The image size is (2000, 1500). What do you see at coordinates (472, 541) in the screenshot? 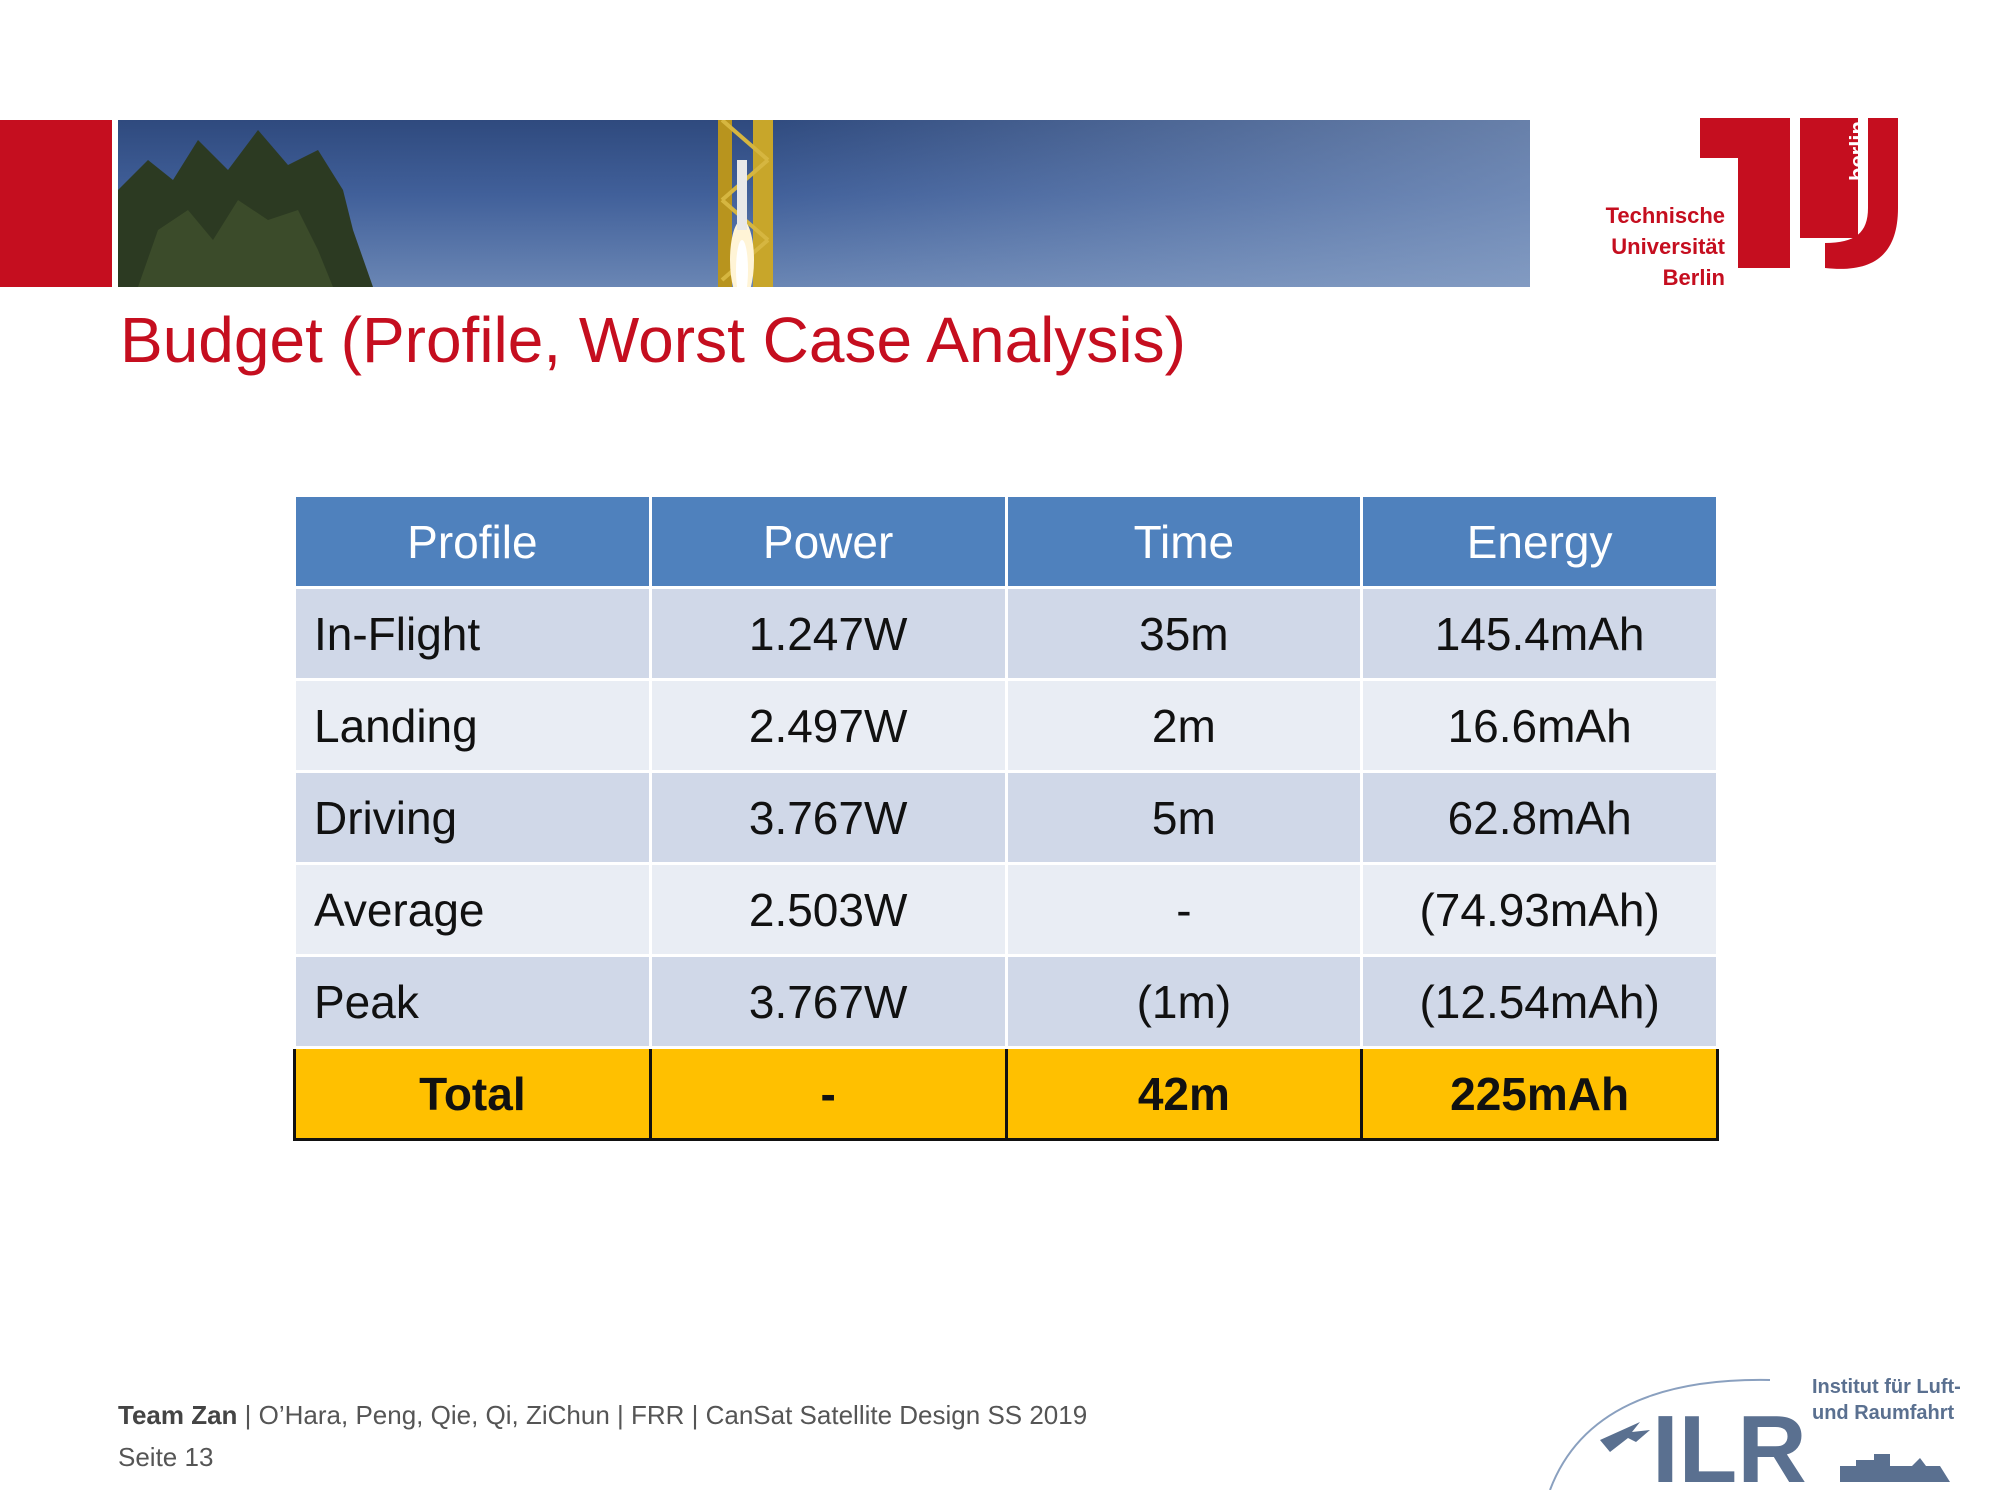
I see `column-header-profile: Profile` at bounding box center [472, 541].